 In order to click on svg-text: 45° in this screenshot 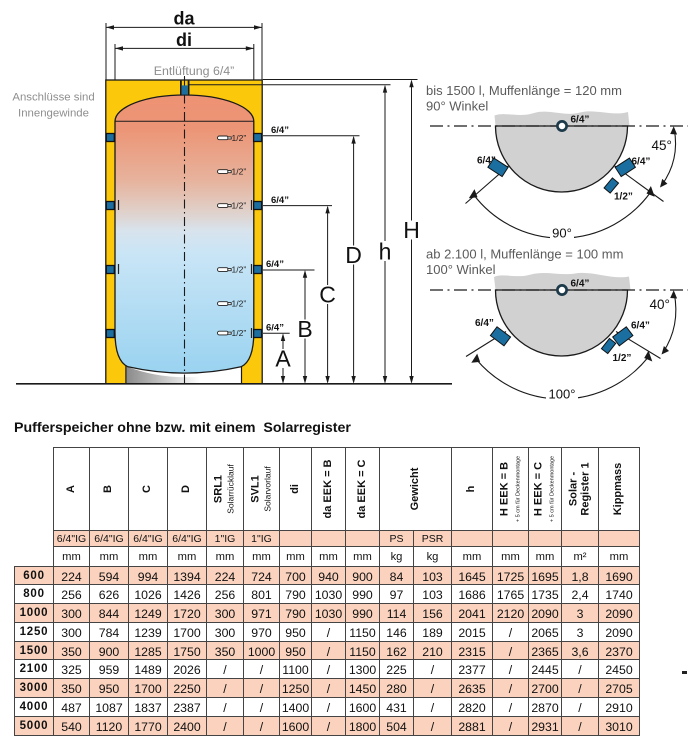, I will do `click(662, 145)`.